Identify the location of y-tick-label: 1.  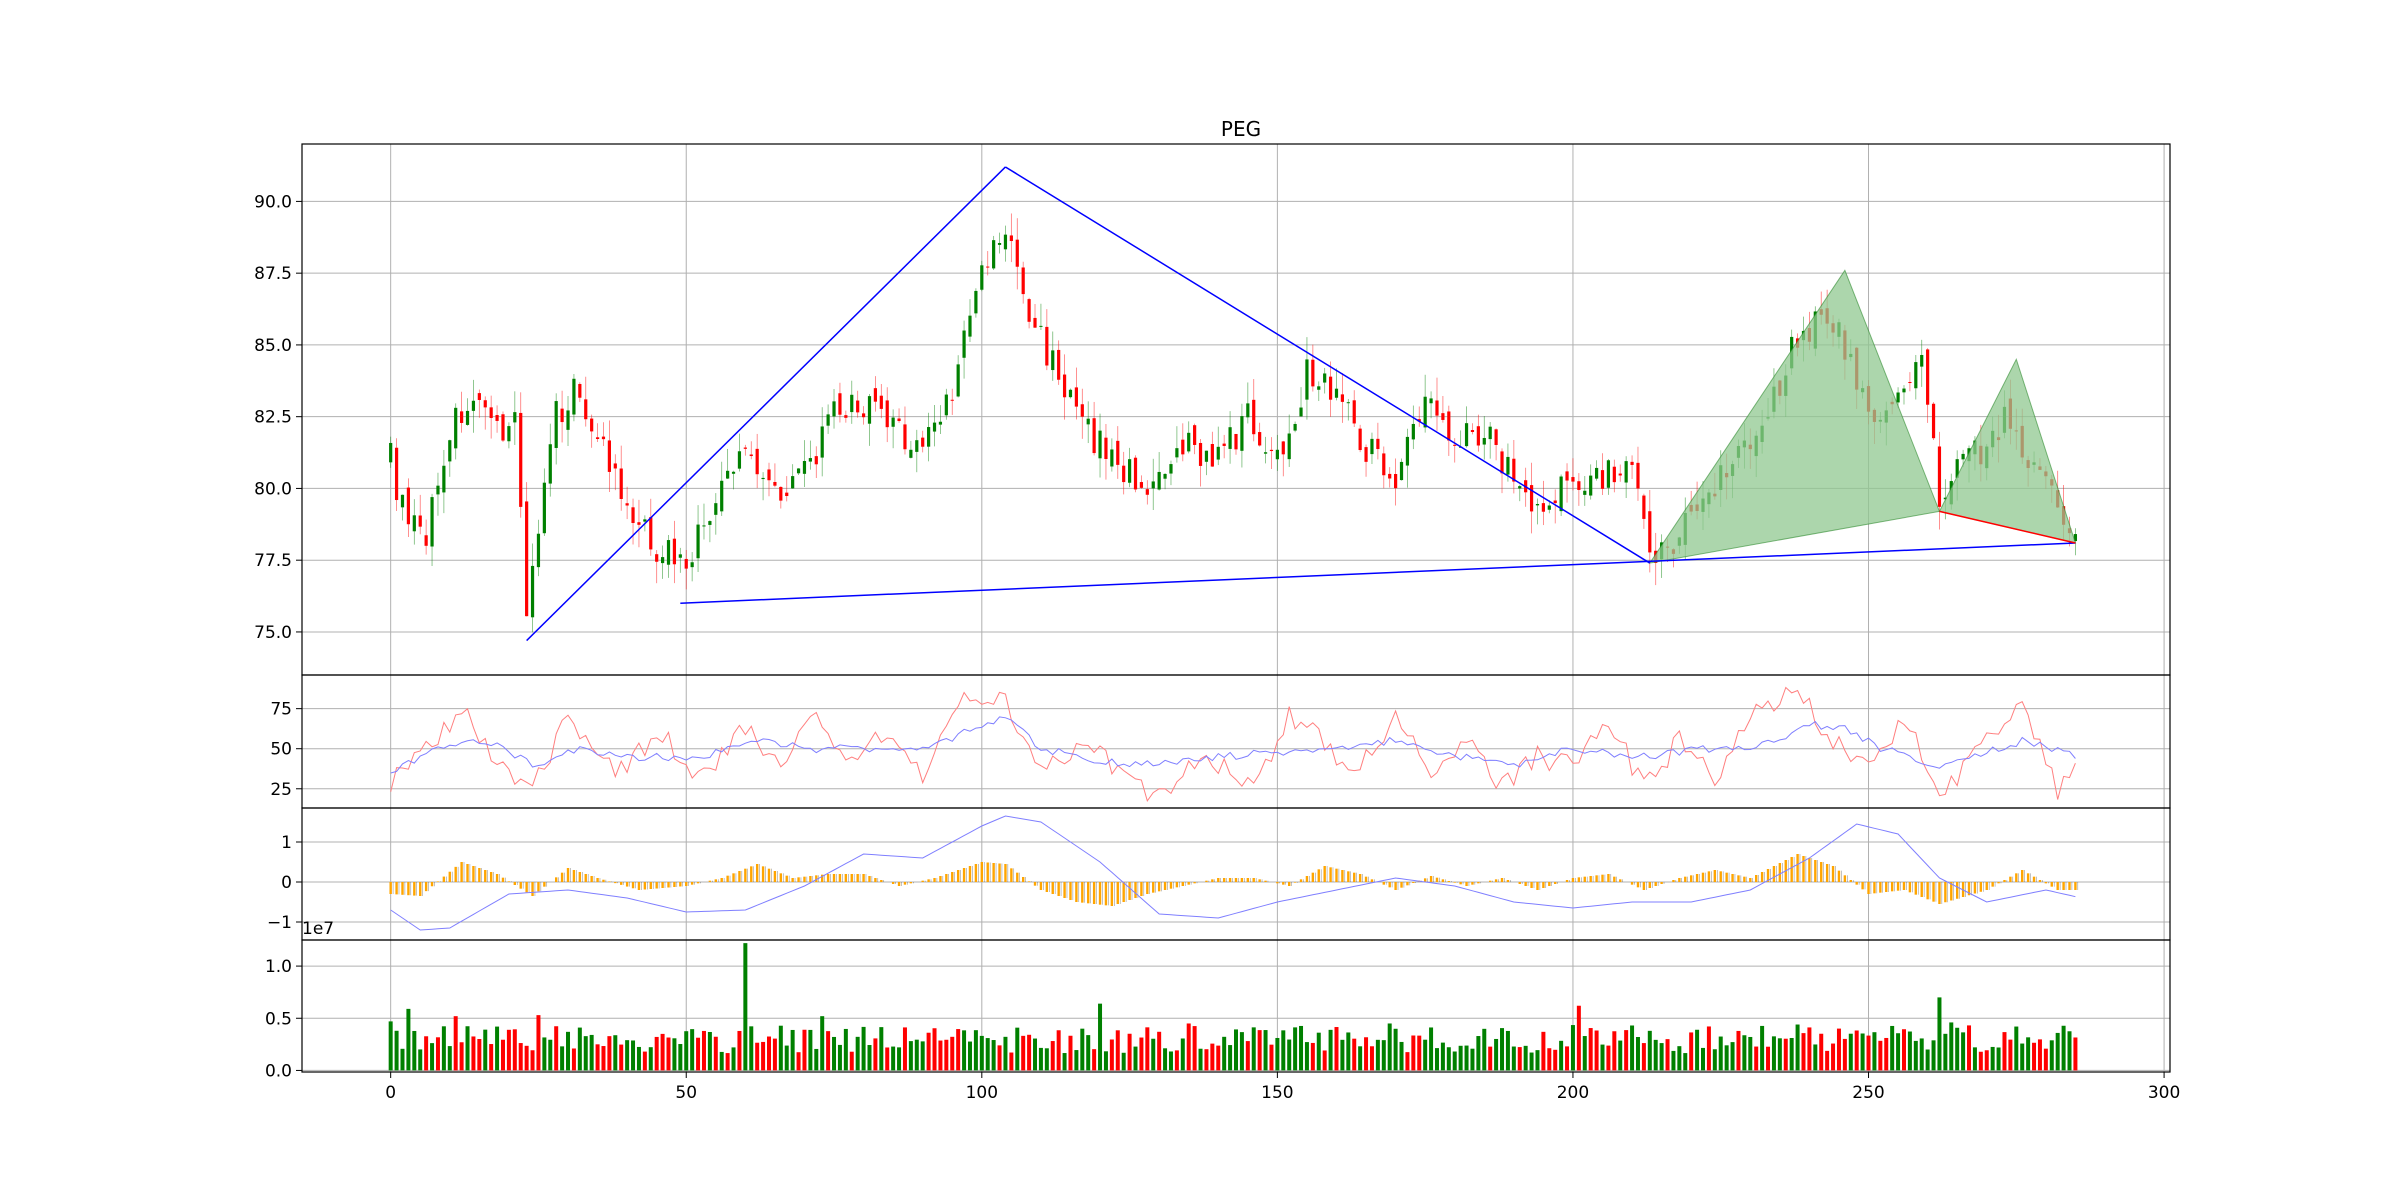
(286, 843).